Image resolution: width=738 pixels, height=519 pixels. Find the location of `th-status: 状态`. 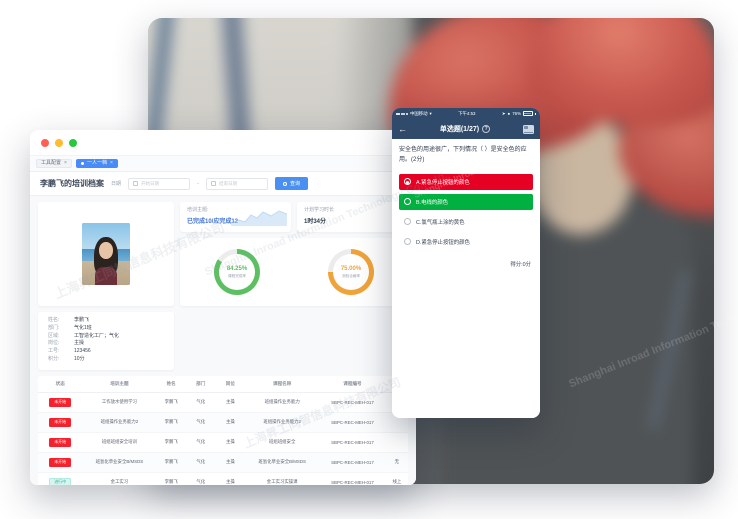

th-status: 状态 is located at coordinates (60, 384).